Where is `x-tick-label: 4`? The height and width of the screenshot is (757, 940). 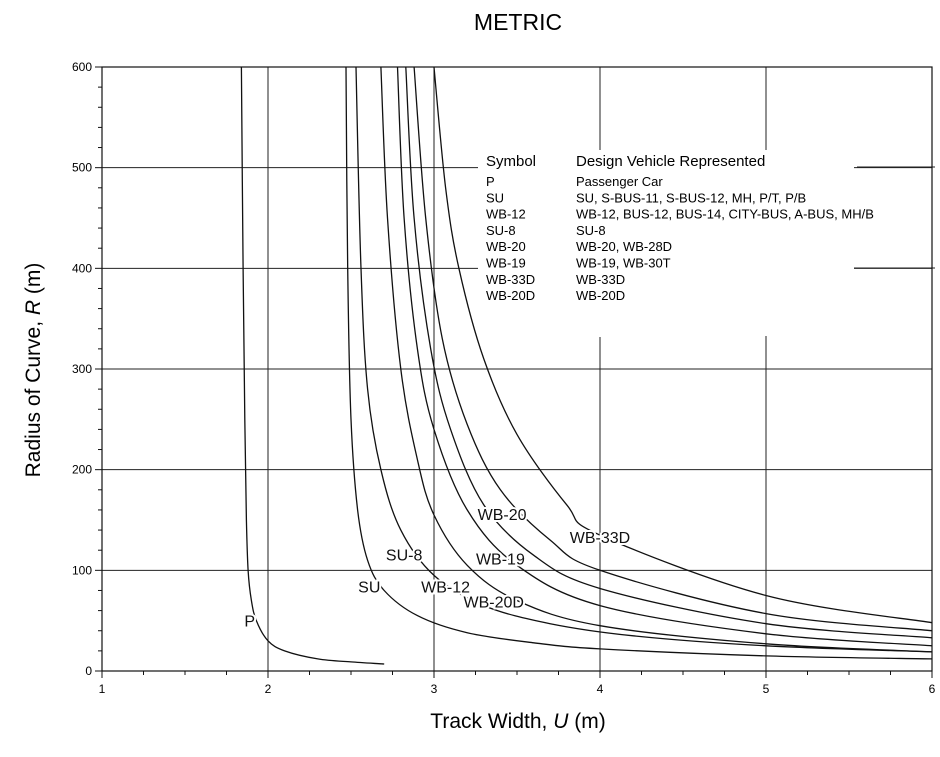 x-tick-label: 4 is located at coordinates (600, 689).